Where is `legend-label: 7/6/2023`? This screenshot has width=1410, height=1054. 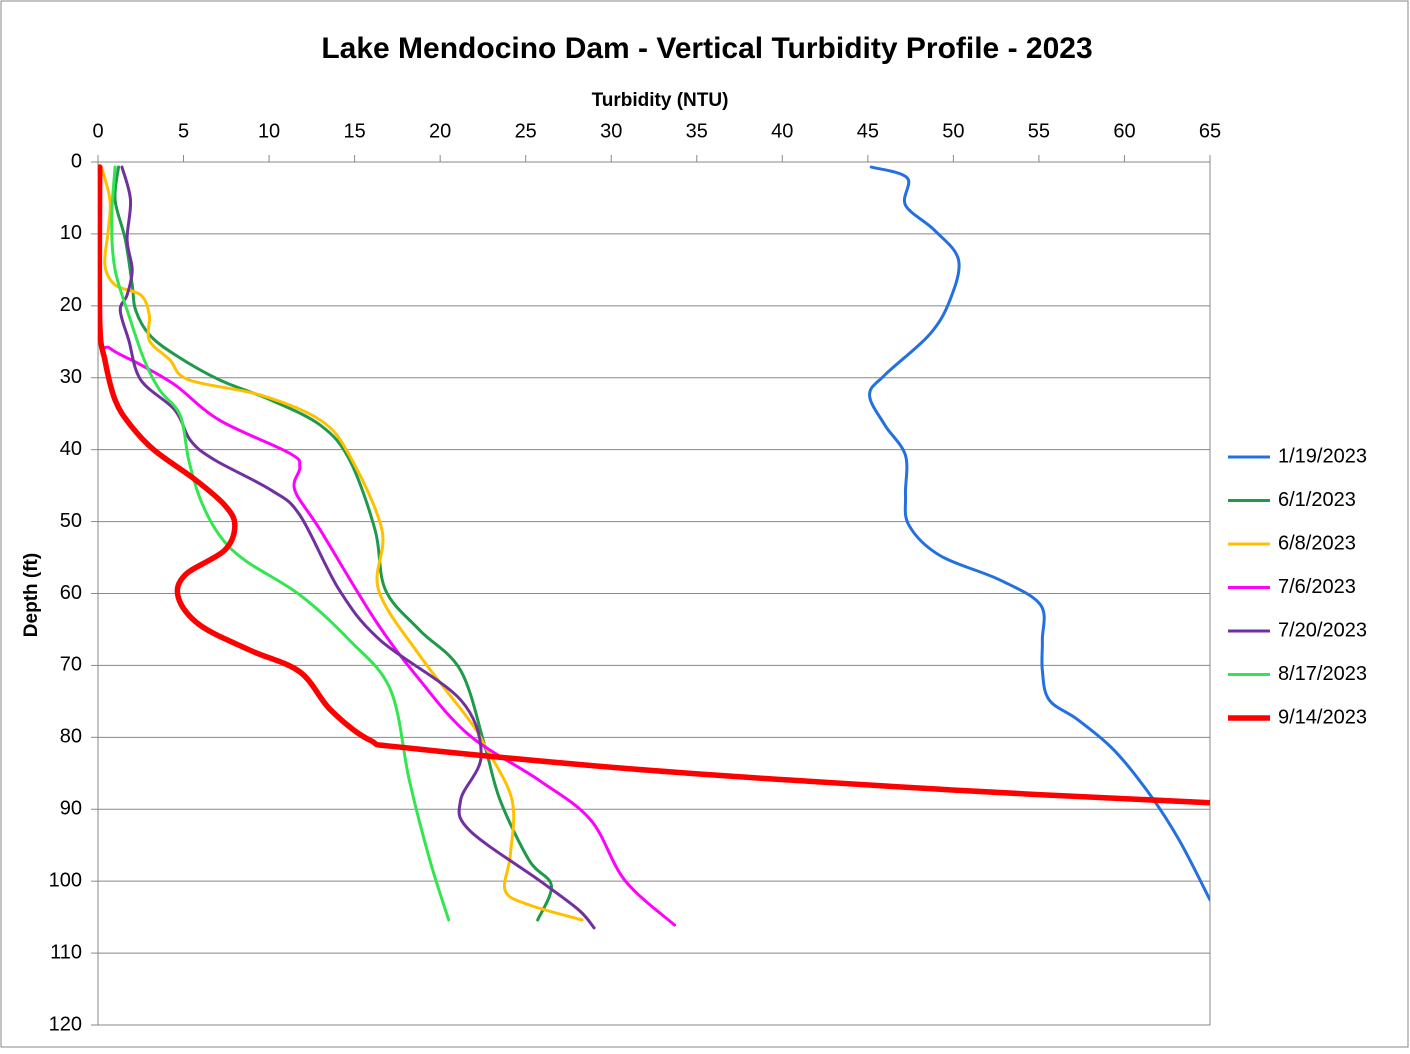
legend-label: 7/6/2023 is located at coordinates (1317, 587).